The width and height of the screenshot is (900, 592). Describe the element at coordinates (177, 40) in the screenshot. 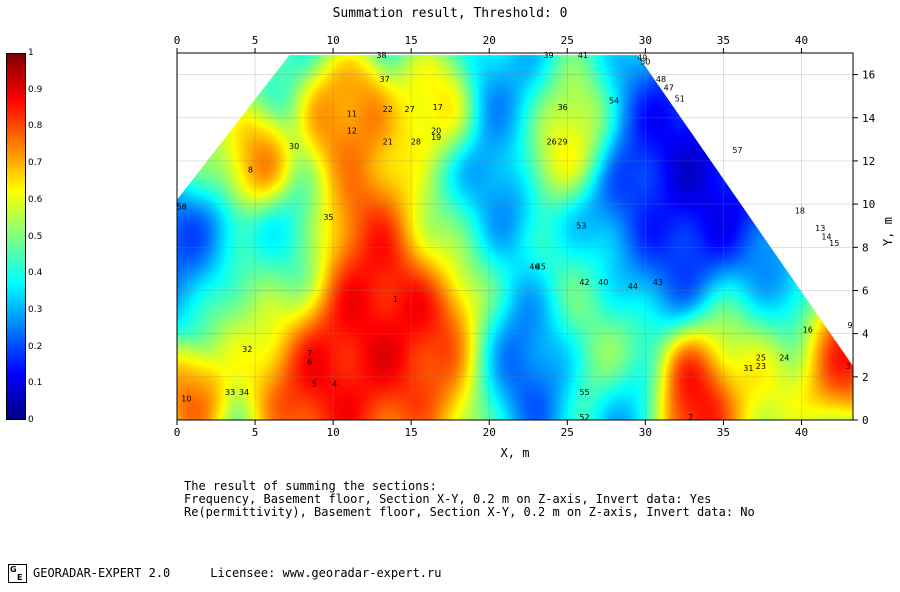

I see `x-tick-label-top: 0` at that location.